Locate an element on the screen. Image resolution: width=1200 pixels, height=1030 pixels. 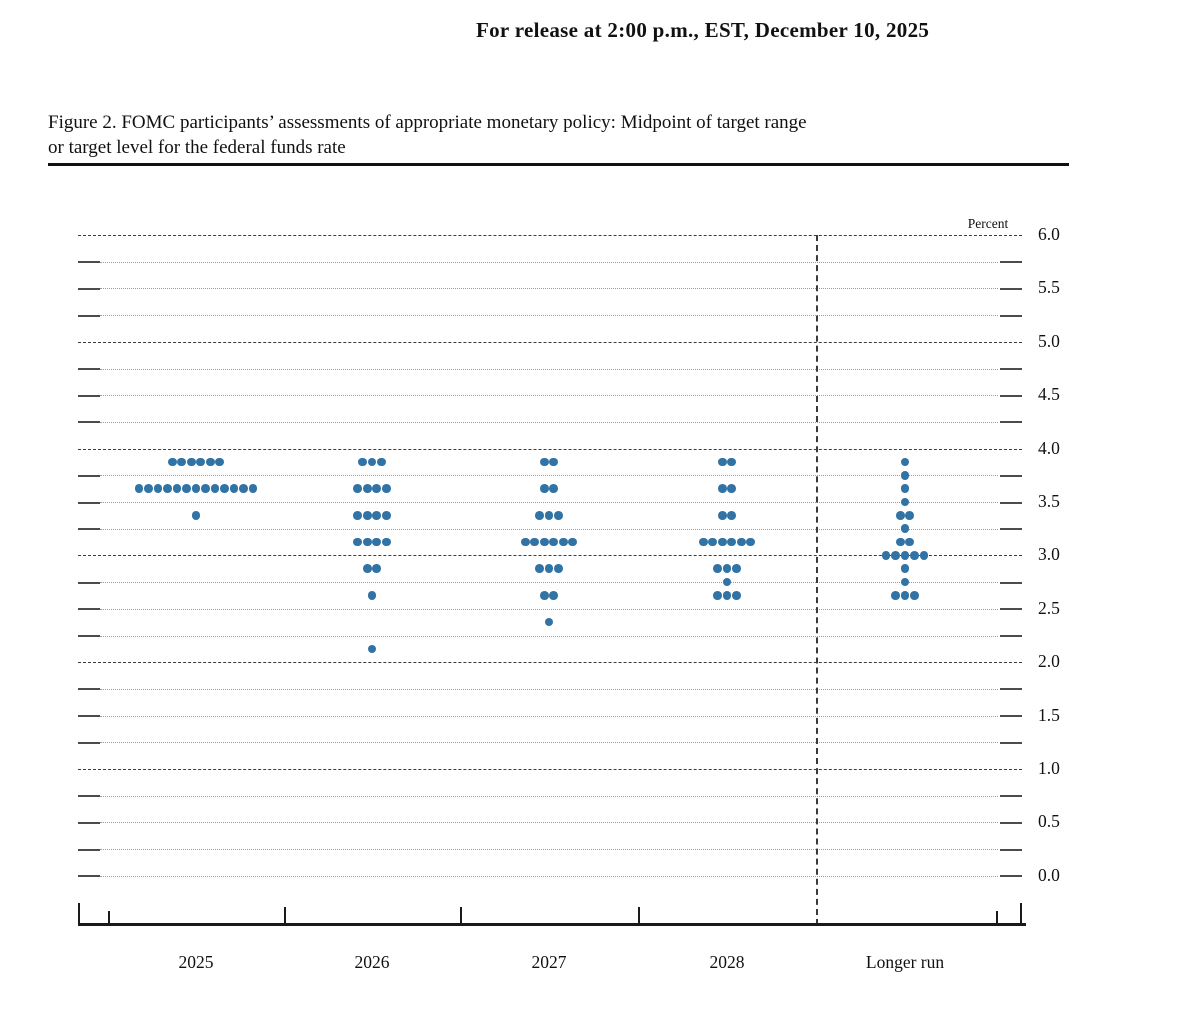
x-axis-label: 2028 is located at coordinates (727, 962).